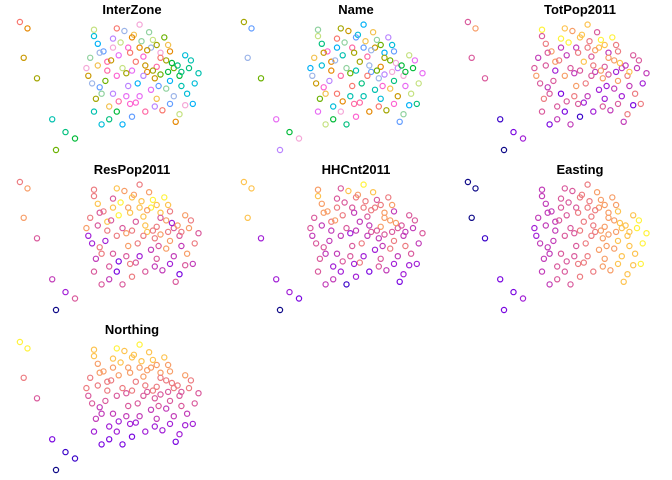 The height and width of the screenshot is (480, 672). What do you see at coordinates (131, 9) in the screenshot?
I see `panel-title: InterZone` at bounding box center [131, 9].